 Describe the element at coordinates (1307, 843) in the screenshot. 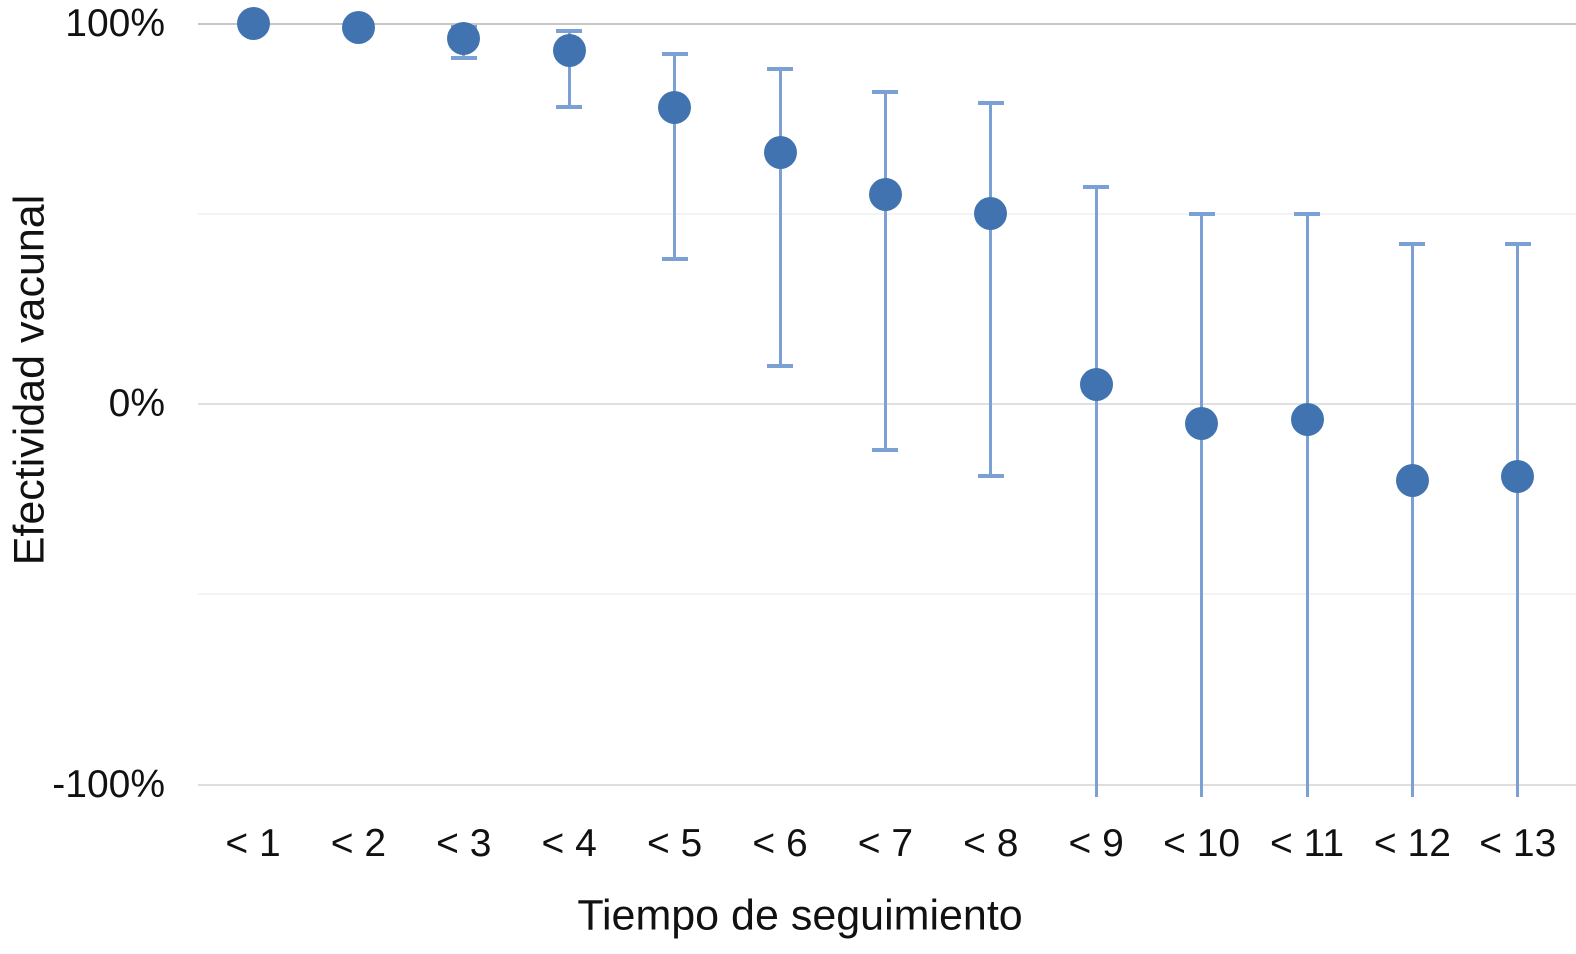

I see `x-axis-tick-label: < 11` at that location.